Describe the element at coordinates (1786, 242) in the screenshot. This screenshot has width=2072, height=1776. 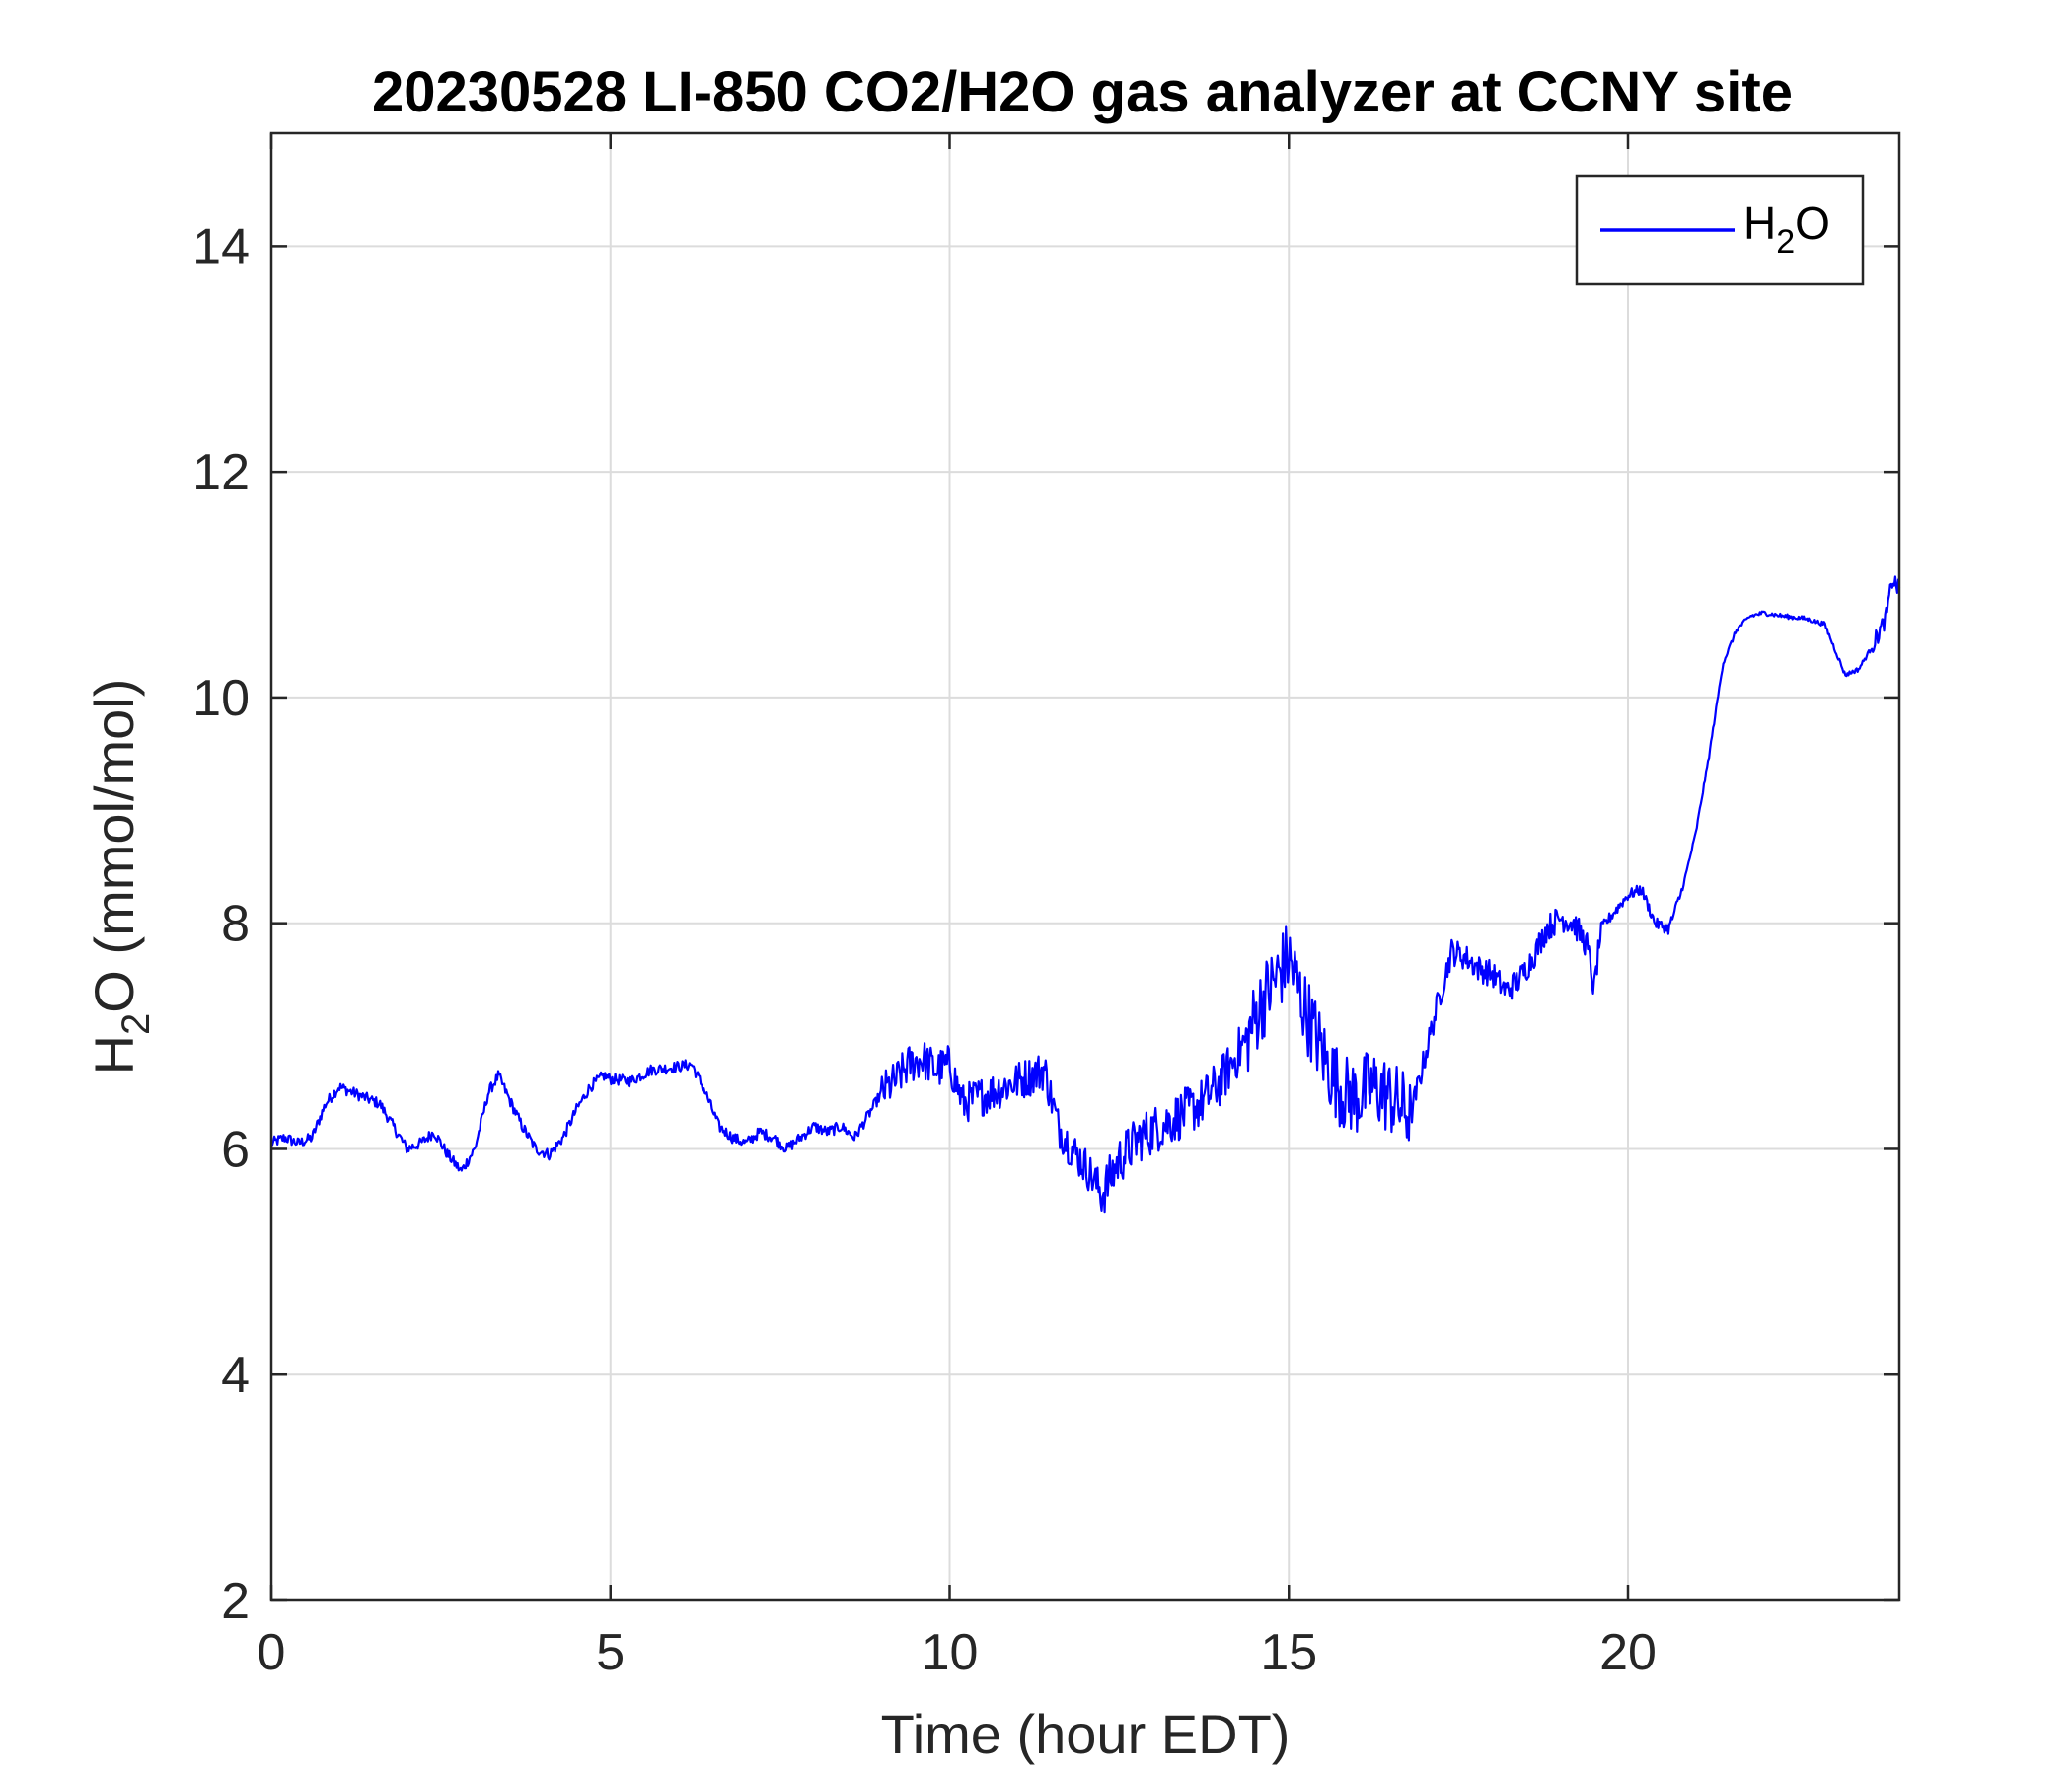
I see `legend-label-subscript: 2` at that location.